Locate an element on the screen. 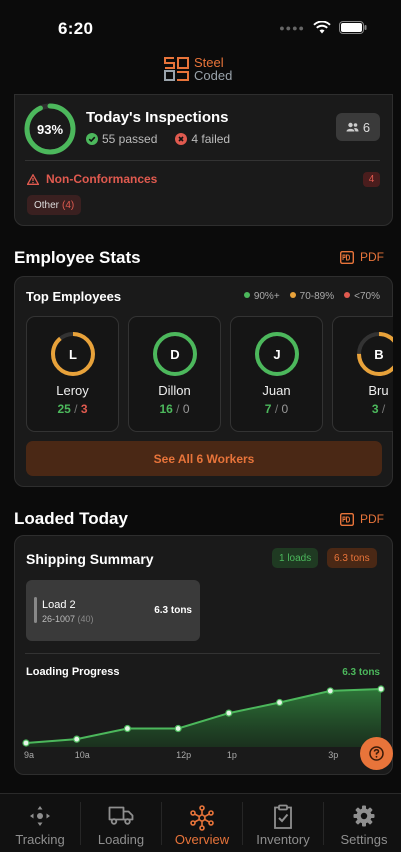 This screenshot has width=401, height=852. loading-progress-chart: 9a 10a 12p 1p 3p is located at coordinates (203, 722).